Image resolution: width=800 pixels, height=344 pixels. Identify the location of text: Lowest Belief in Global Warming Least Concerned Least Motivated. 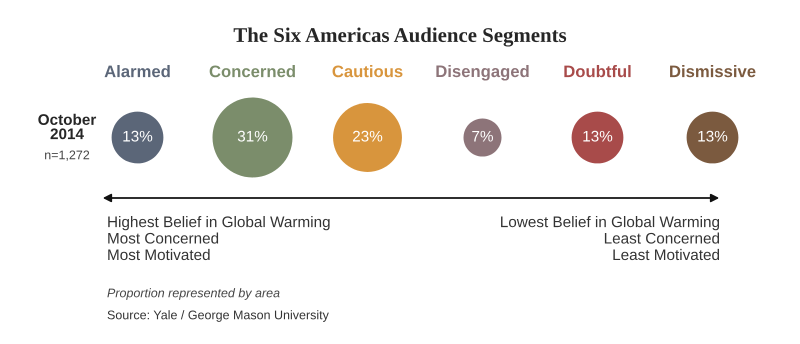
(610, 238).